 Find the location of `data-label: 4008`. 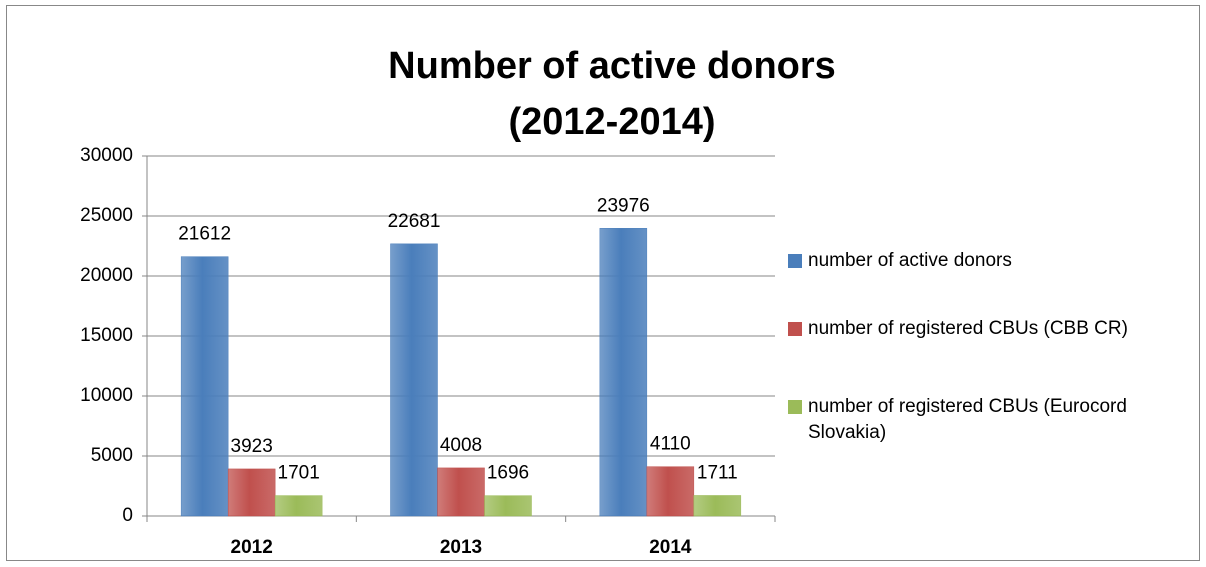

data-label: 4008 is located at coordinates (461, 445).